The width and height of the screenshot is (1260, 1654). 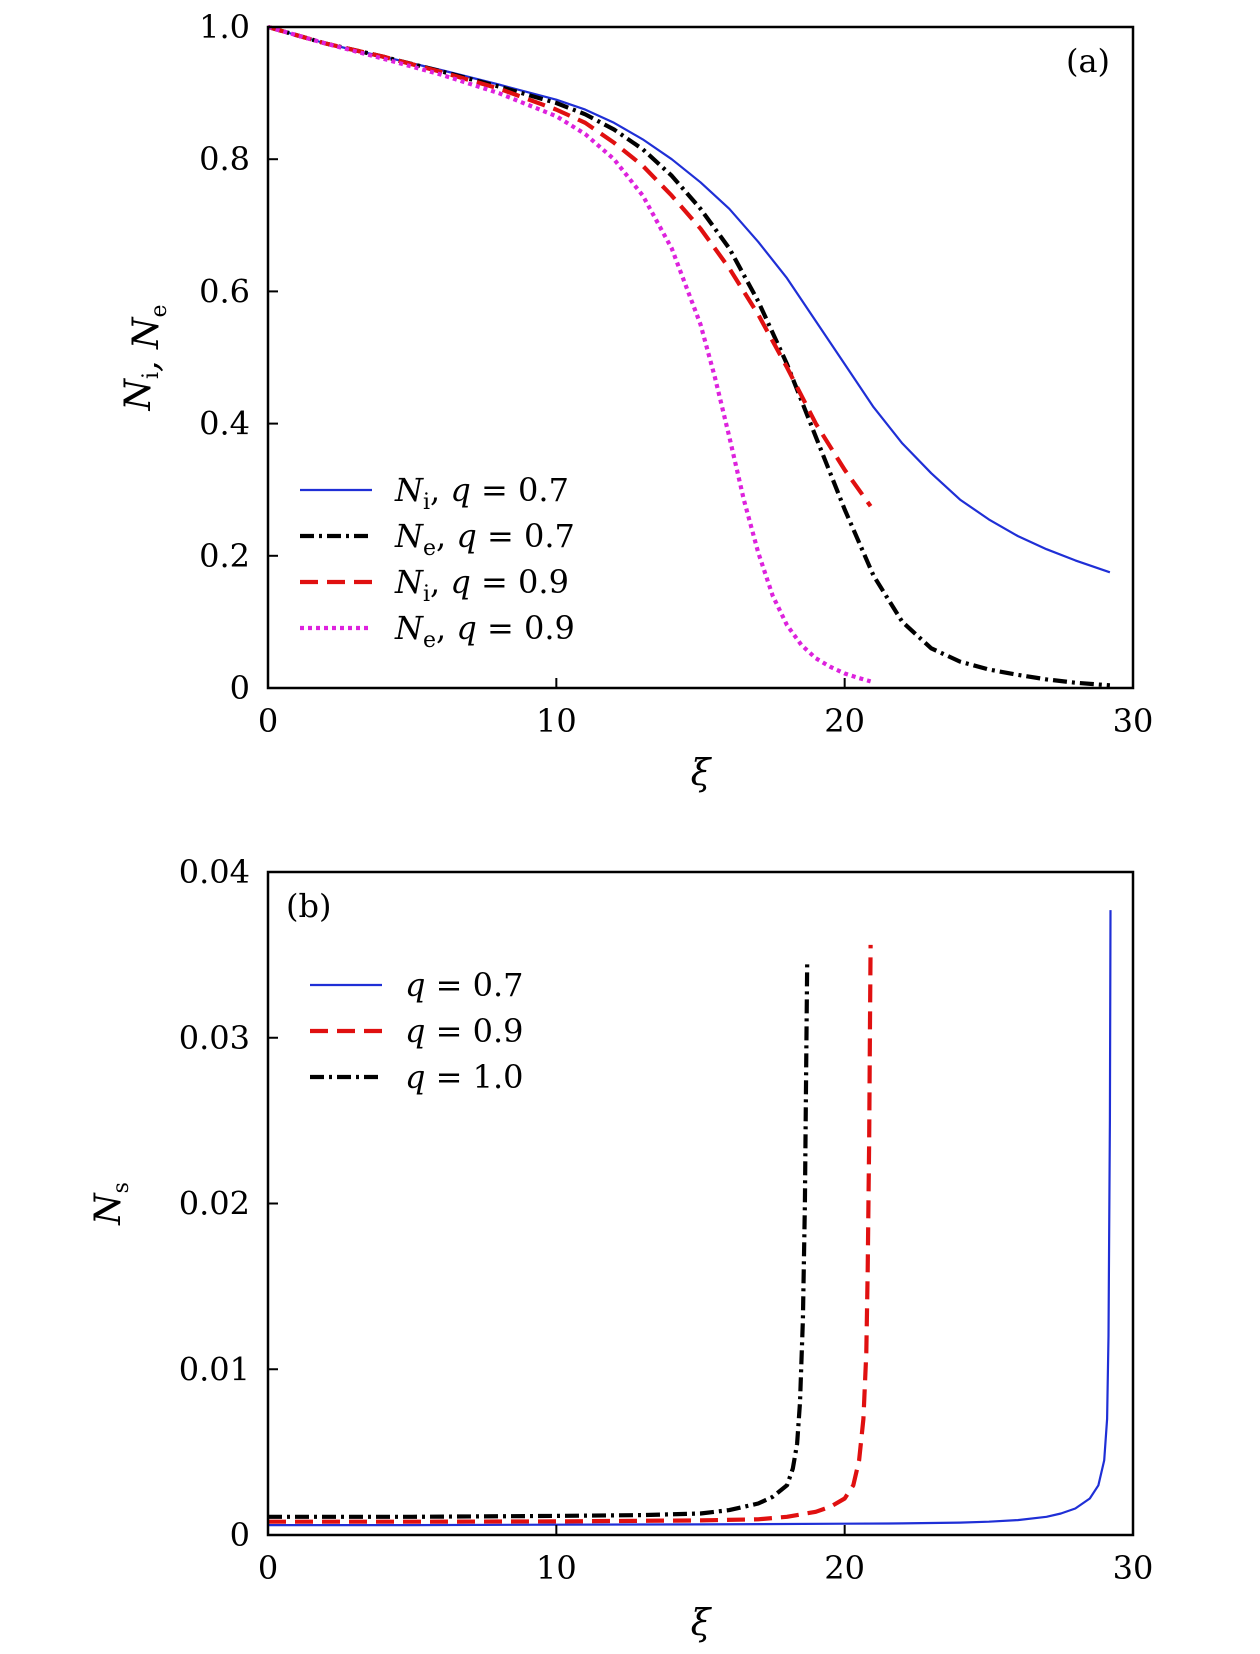 I want to click on y-axis-label: Ns, so click(x=111, y=1204).